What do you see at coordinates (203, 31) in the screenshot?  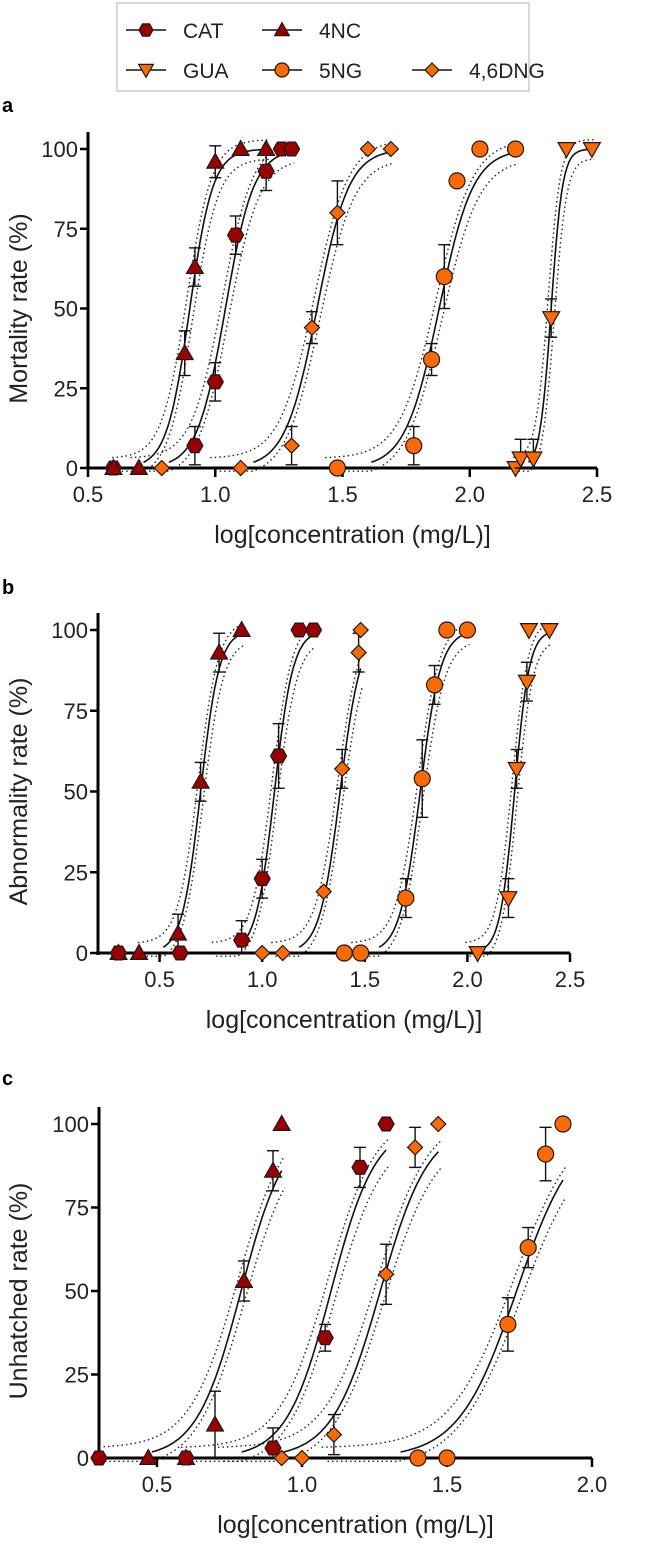 I see `legend-label: CAT` at bounding box center [203, 31].